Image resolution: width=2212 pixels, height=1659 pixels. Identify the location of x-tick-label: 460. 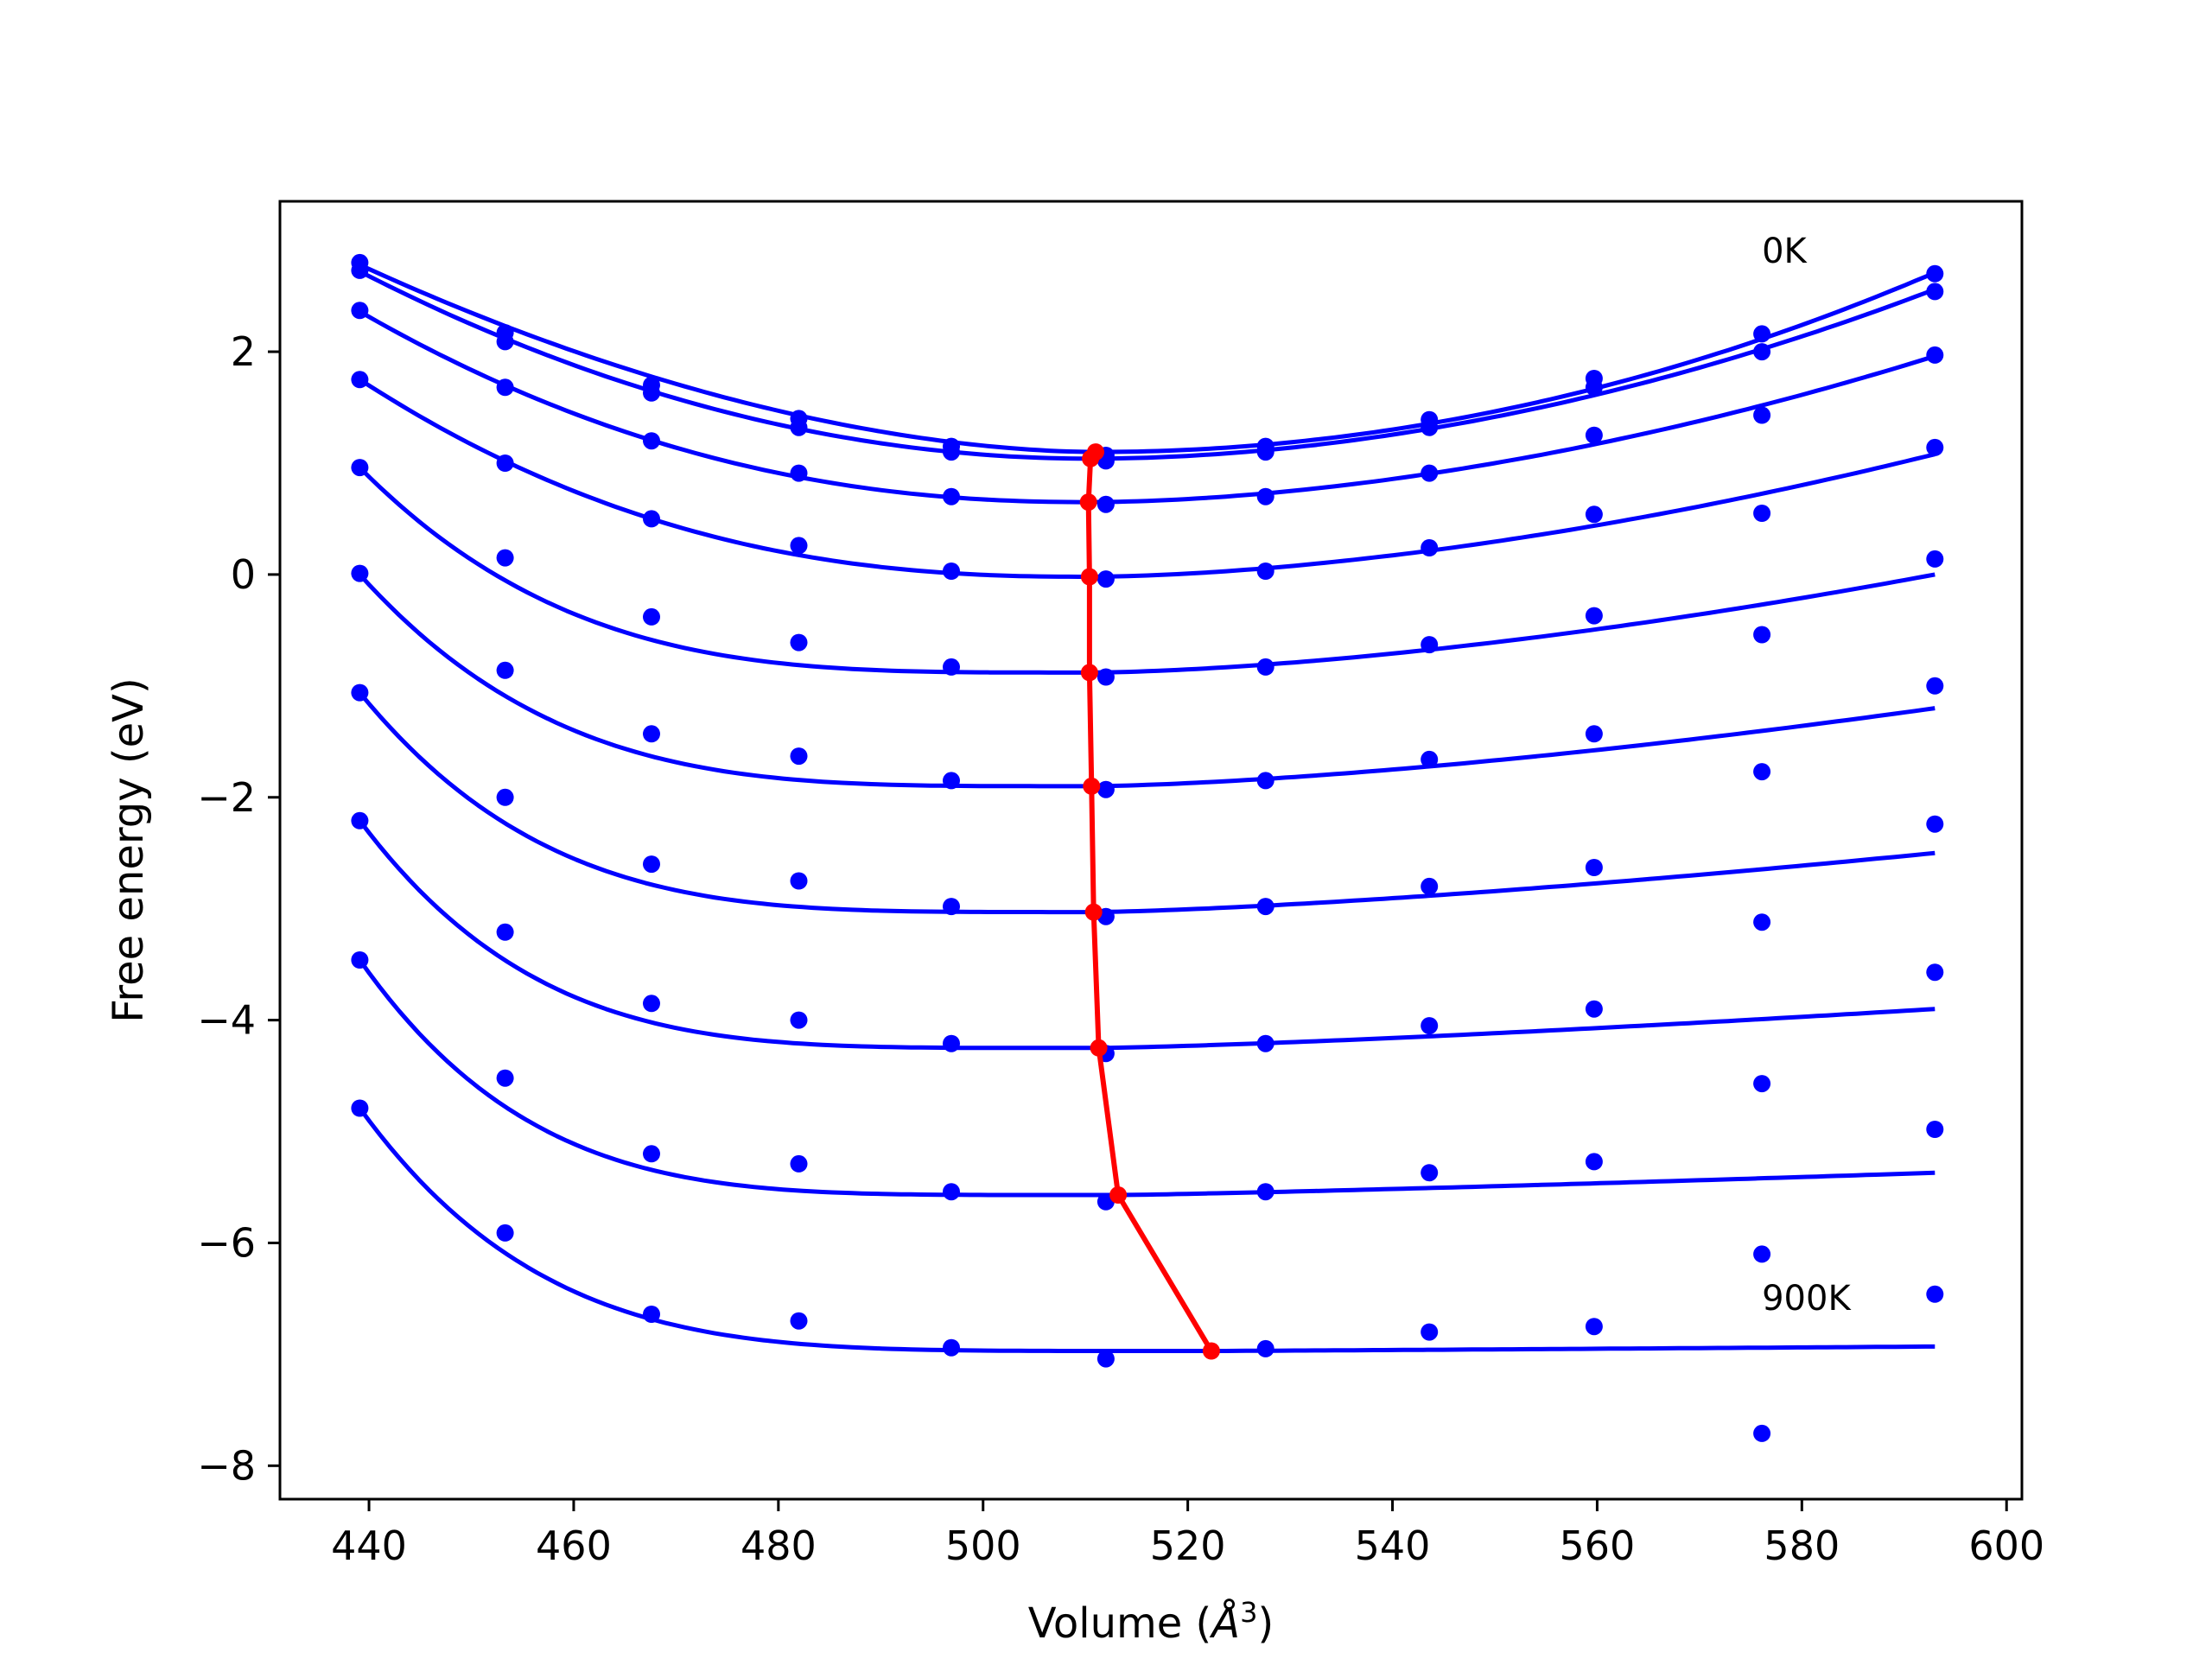
(574, 1545).